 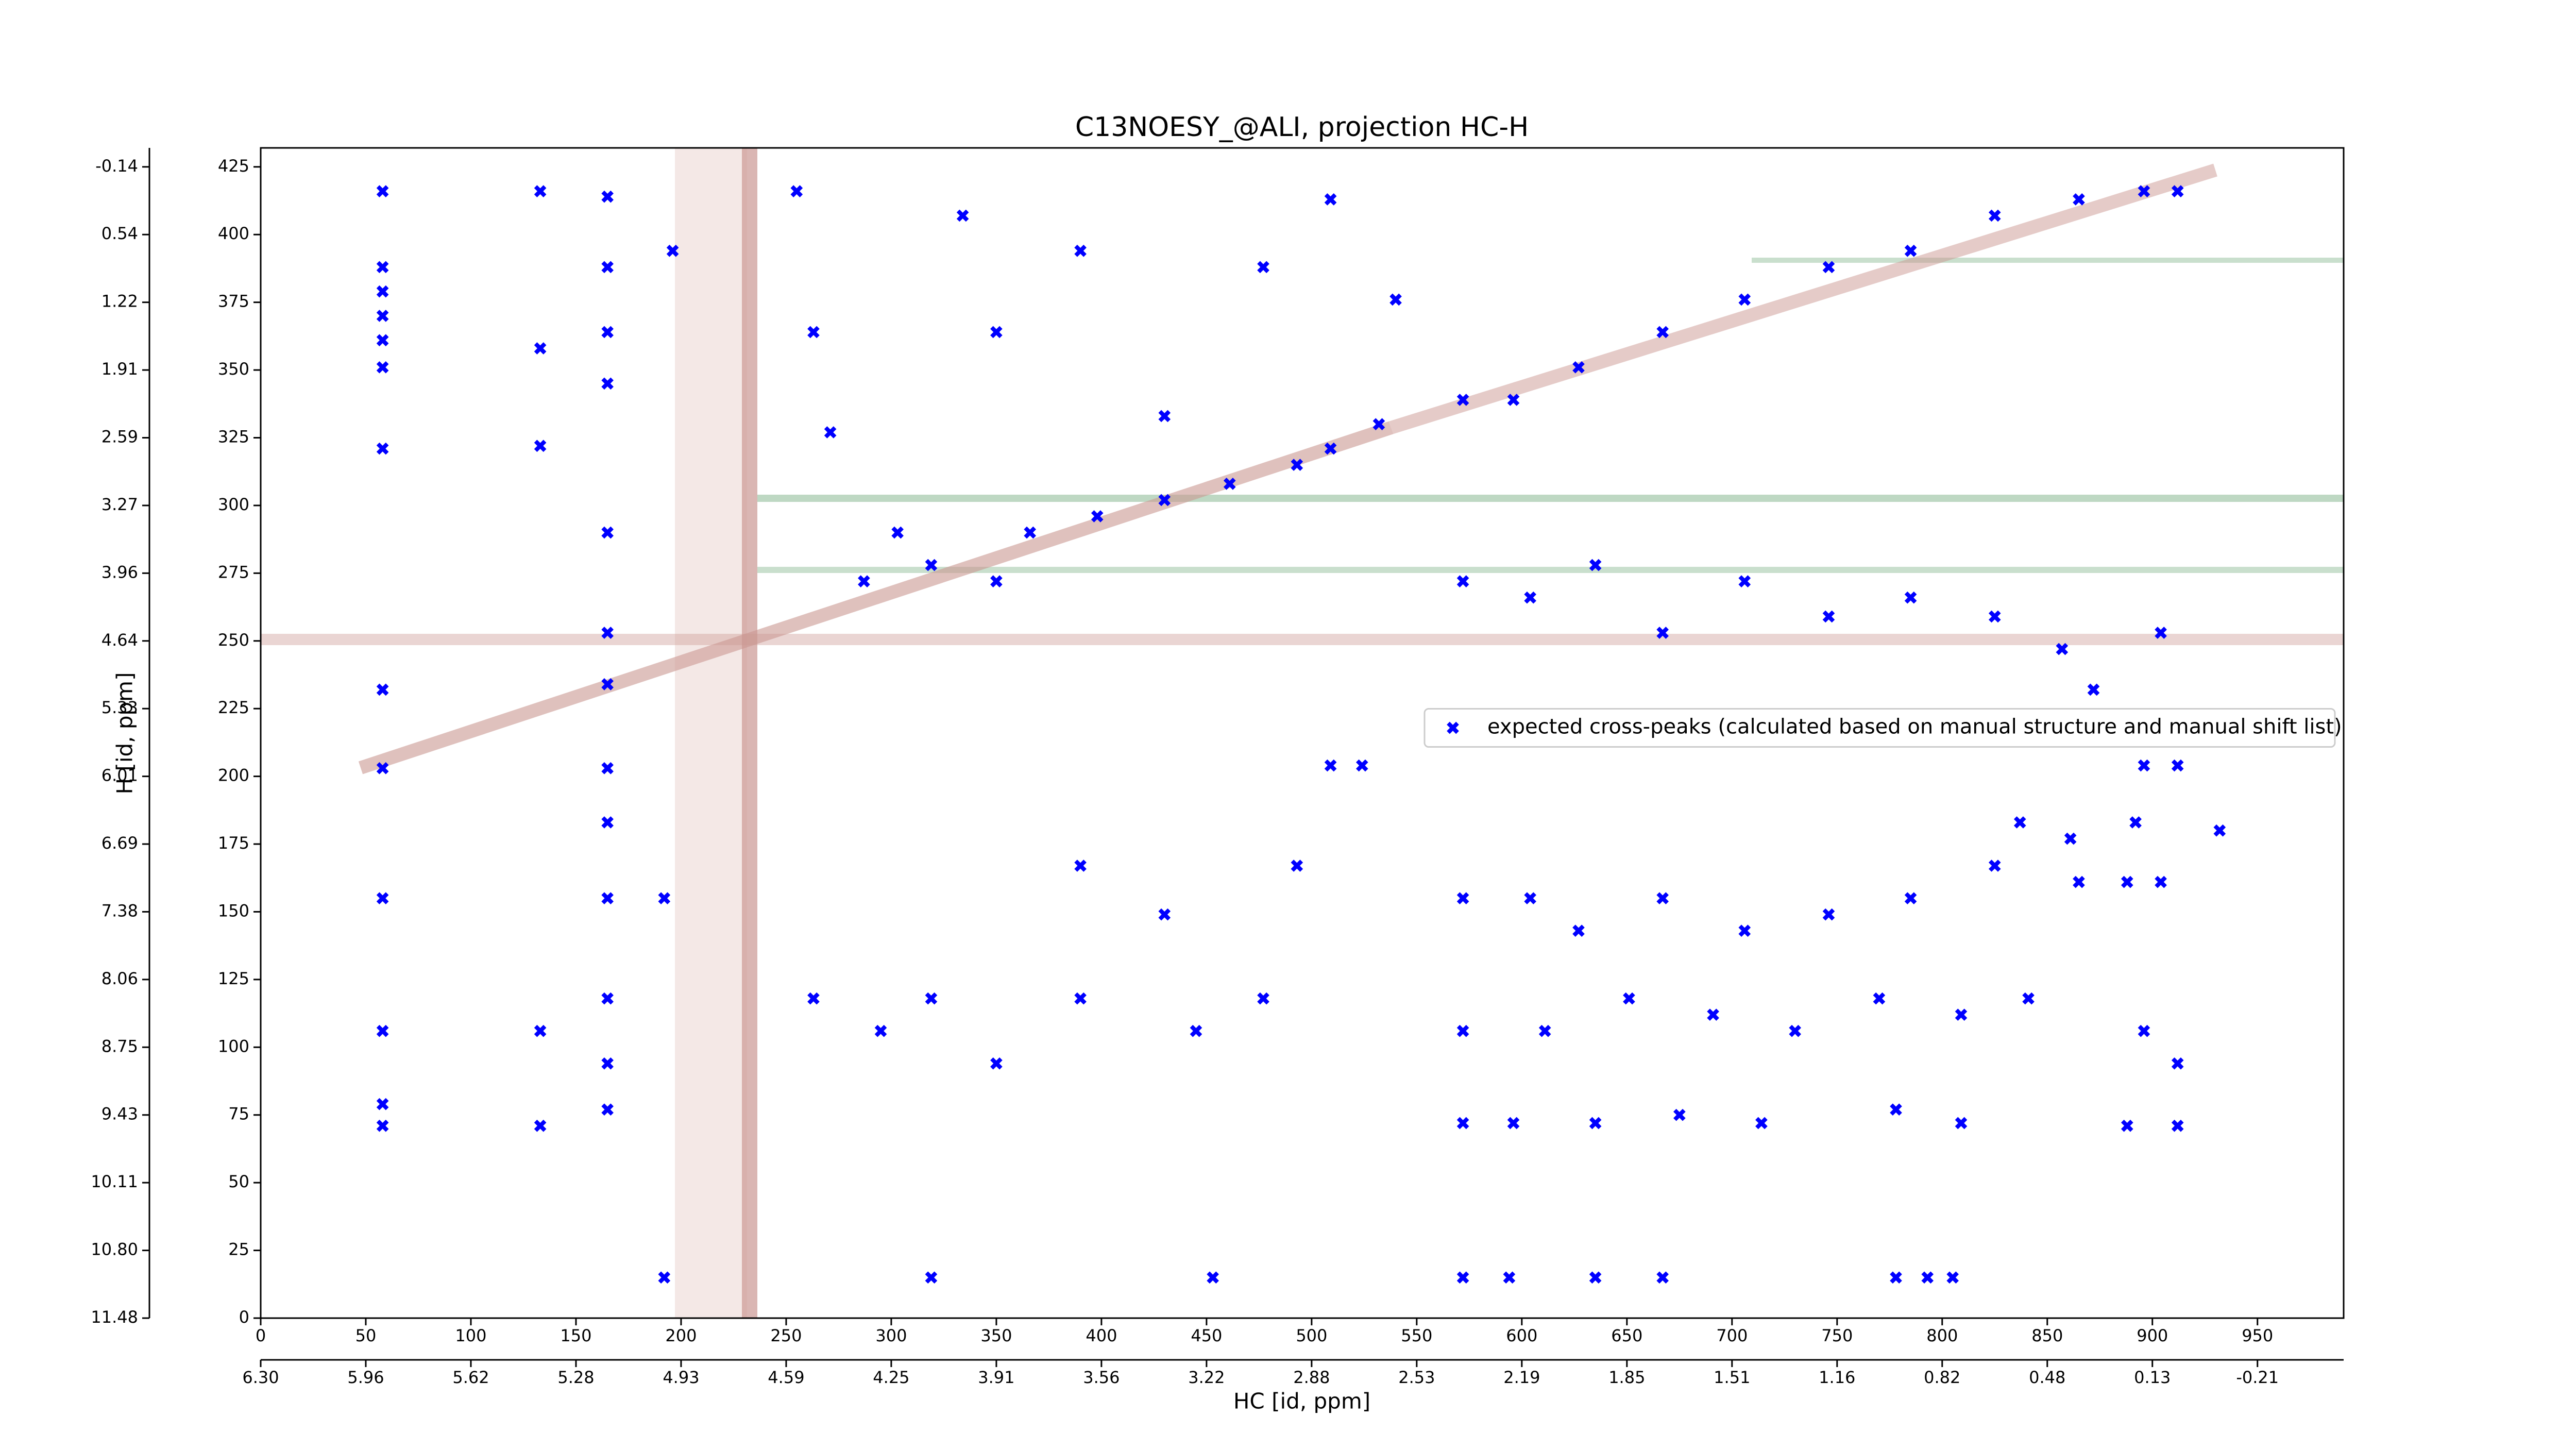 What do you see at coordinates (233, 436) in the screenshot?
I see `y-tick-label: 325` at bounding box center [233, 436].